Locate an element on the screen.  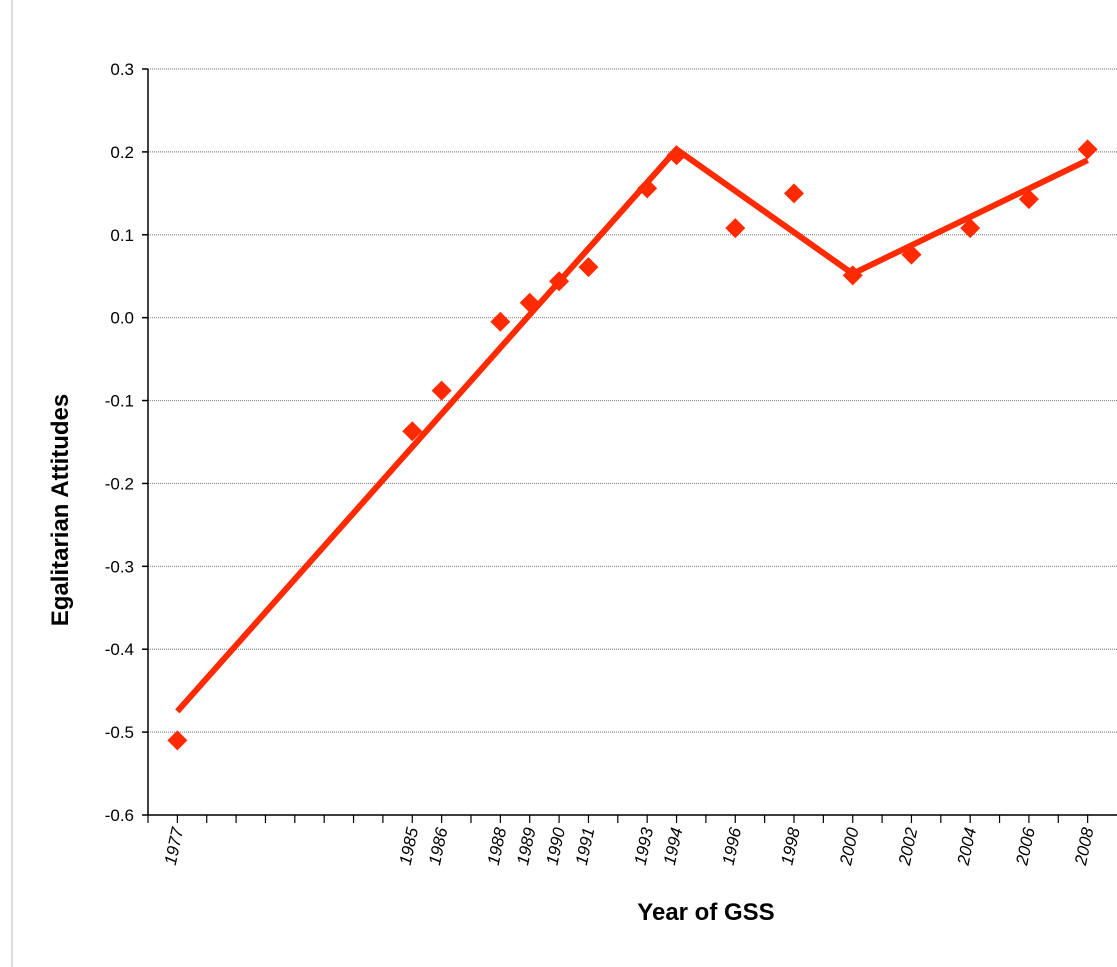
x-tick-label: 1998 is located at coordinates (790, 845).